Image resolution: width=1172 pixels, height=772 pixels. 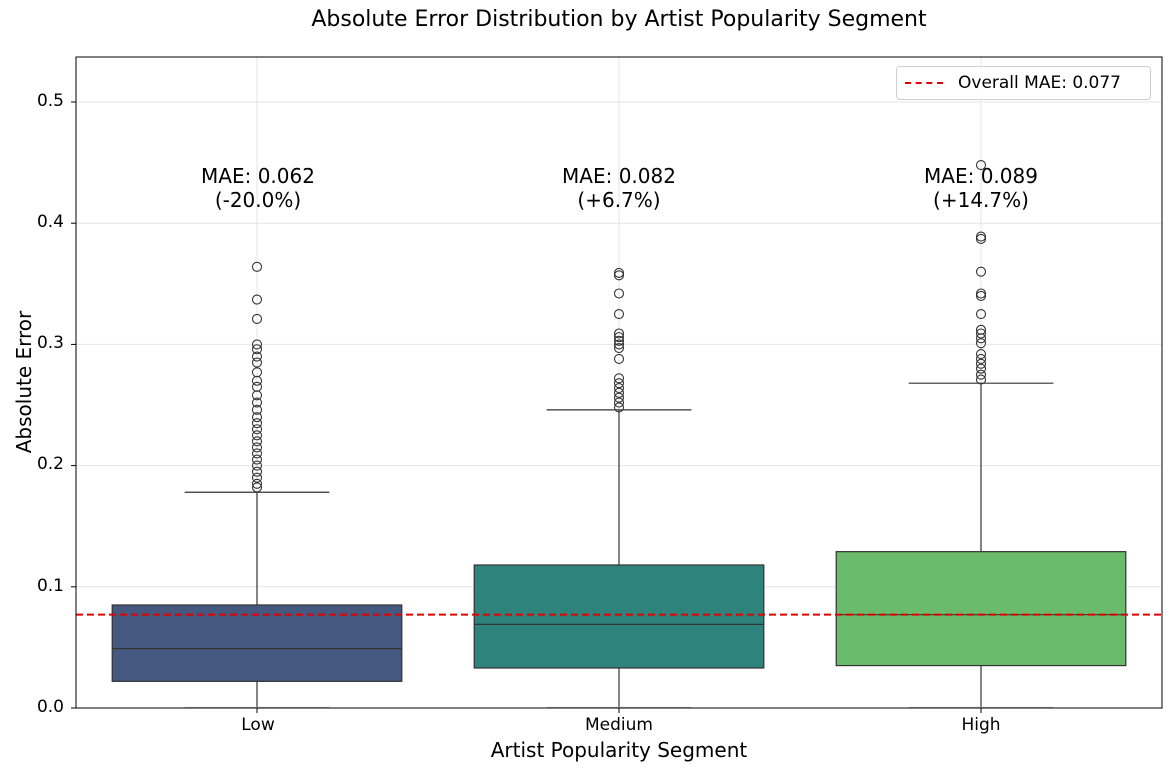 I want to click on annotation-low: MAE: 0.062 (-20.0%), so click(x=258, y=188).